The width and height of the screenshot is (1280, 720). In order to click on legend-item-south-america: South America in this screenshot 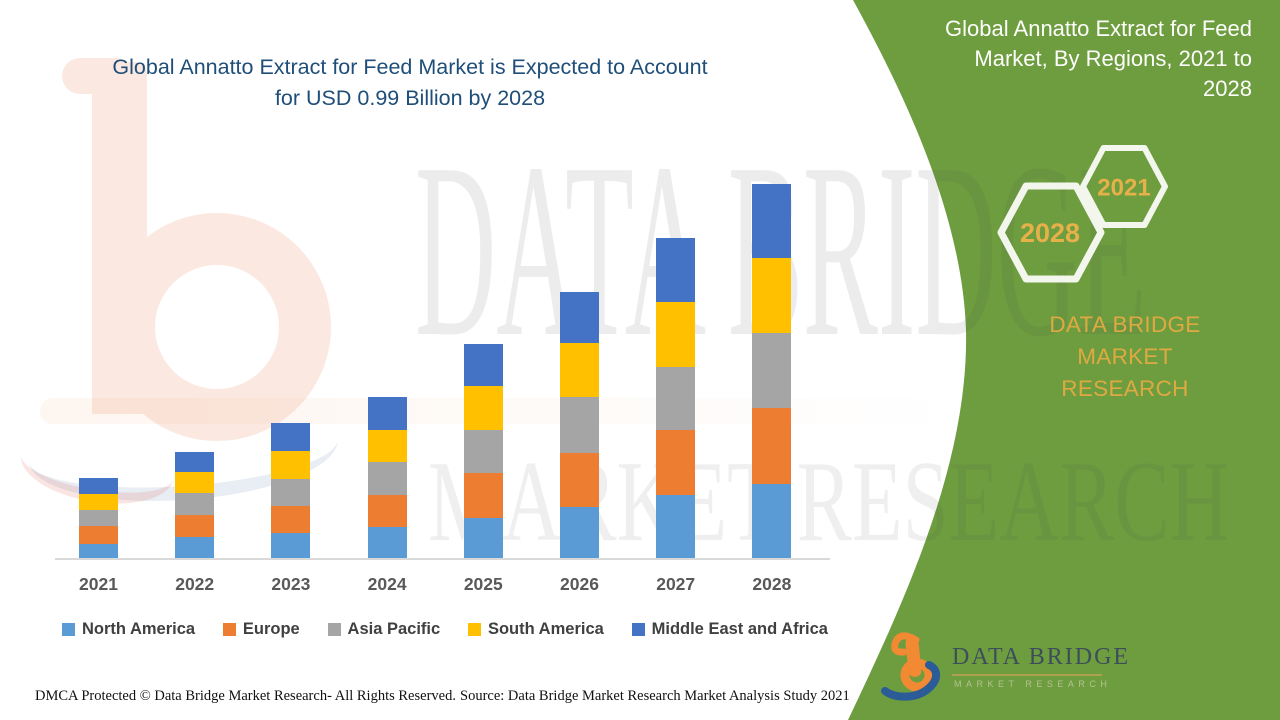, I will do `click(535, 629)`.